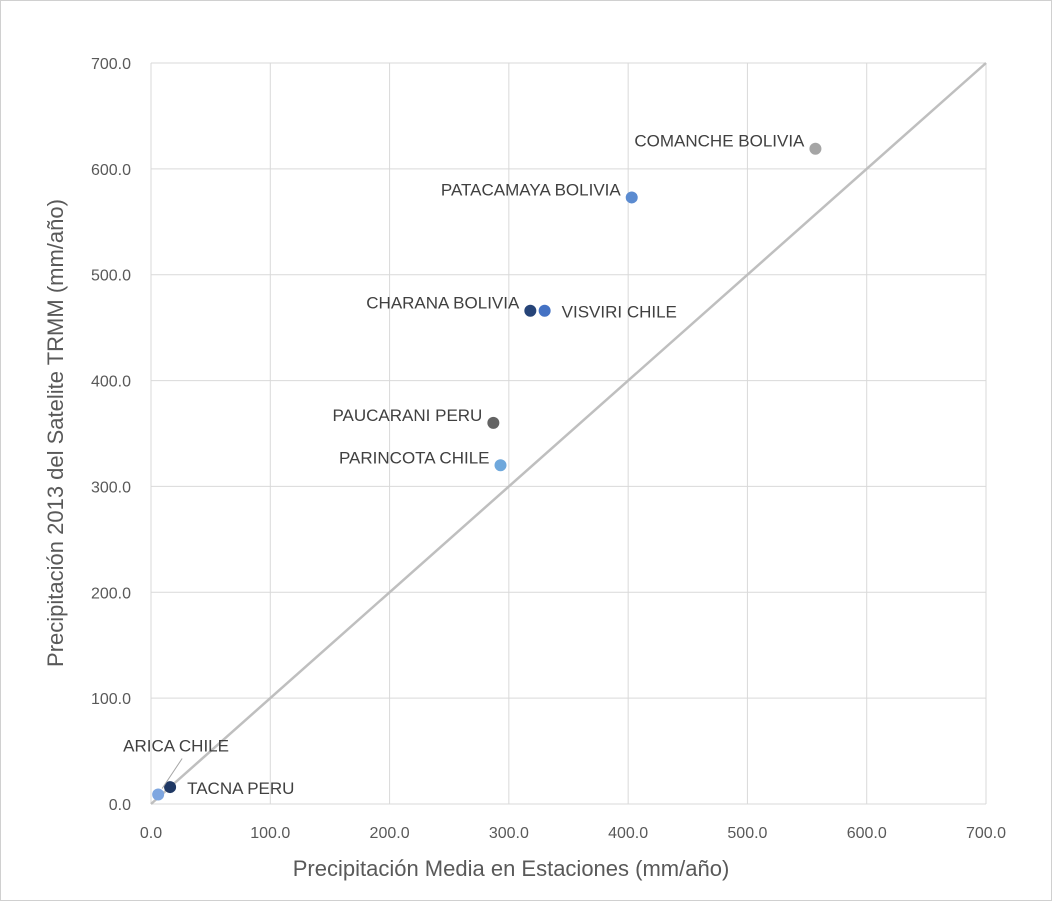 The height and width of the screenshot is (901, 1052). What do you see at coordinates (111, 699) in the screenshot?
I see `y-tick-label: 100.0` at bounding box center [111, 699].